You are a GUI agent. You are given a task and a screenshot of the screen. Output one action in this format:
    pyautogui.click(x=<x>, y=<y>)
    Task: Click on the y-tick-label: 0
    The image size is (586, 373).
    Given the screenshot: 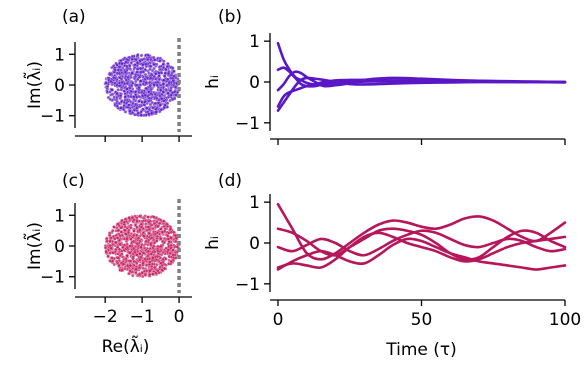 What is the action you would take?
    pyautogui.click(x=59, y=247)
    